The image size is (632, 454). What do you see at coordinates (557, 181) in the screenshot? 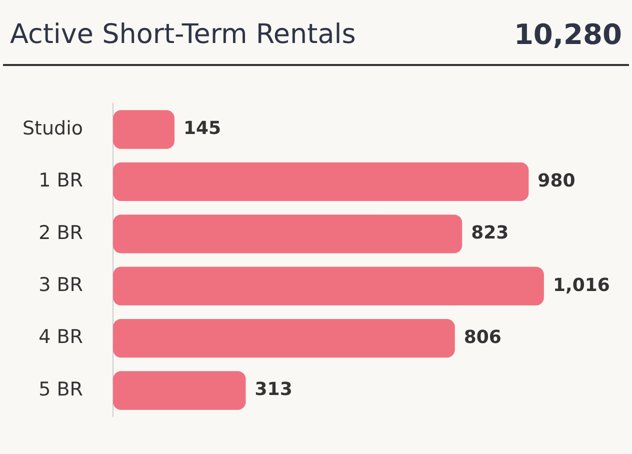
I see `data-label: 980` at bounding box center [557, 181].